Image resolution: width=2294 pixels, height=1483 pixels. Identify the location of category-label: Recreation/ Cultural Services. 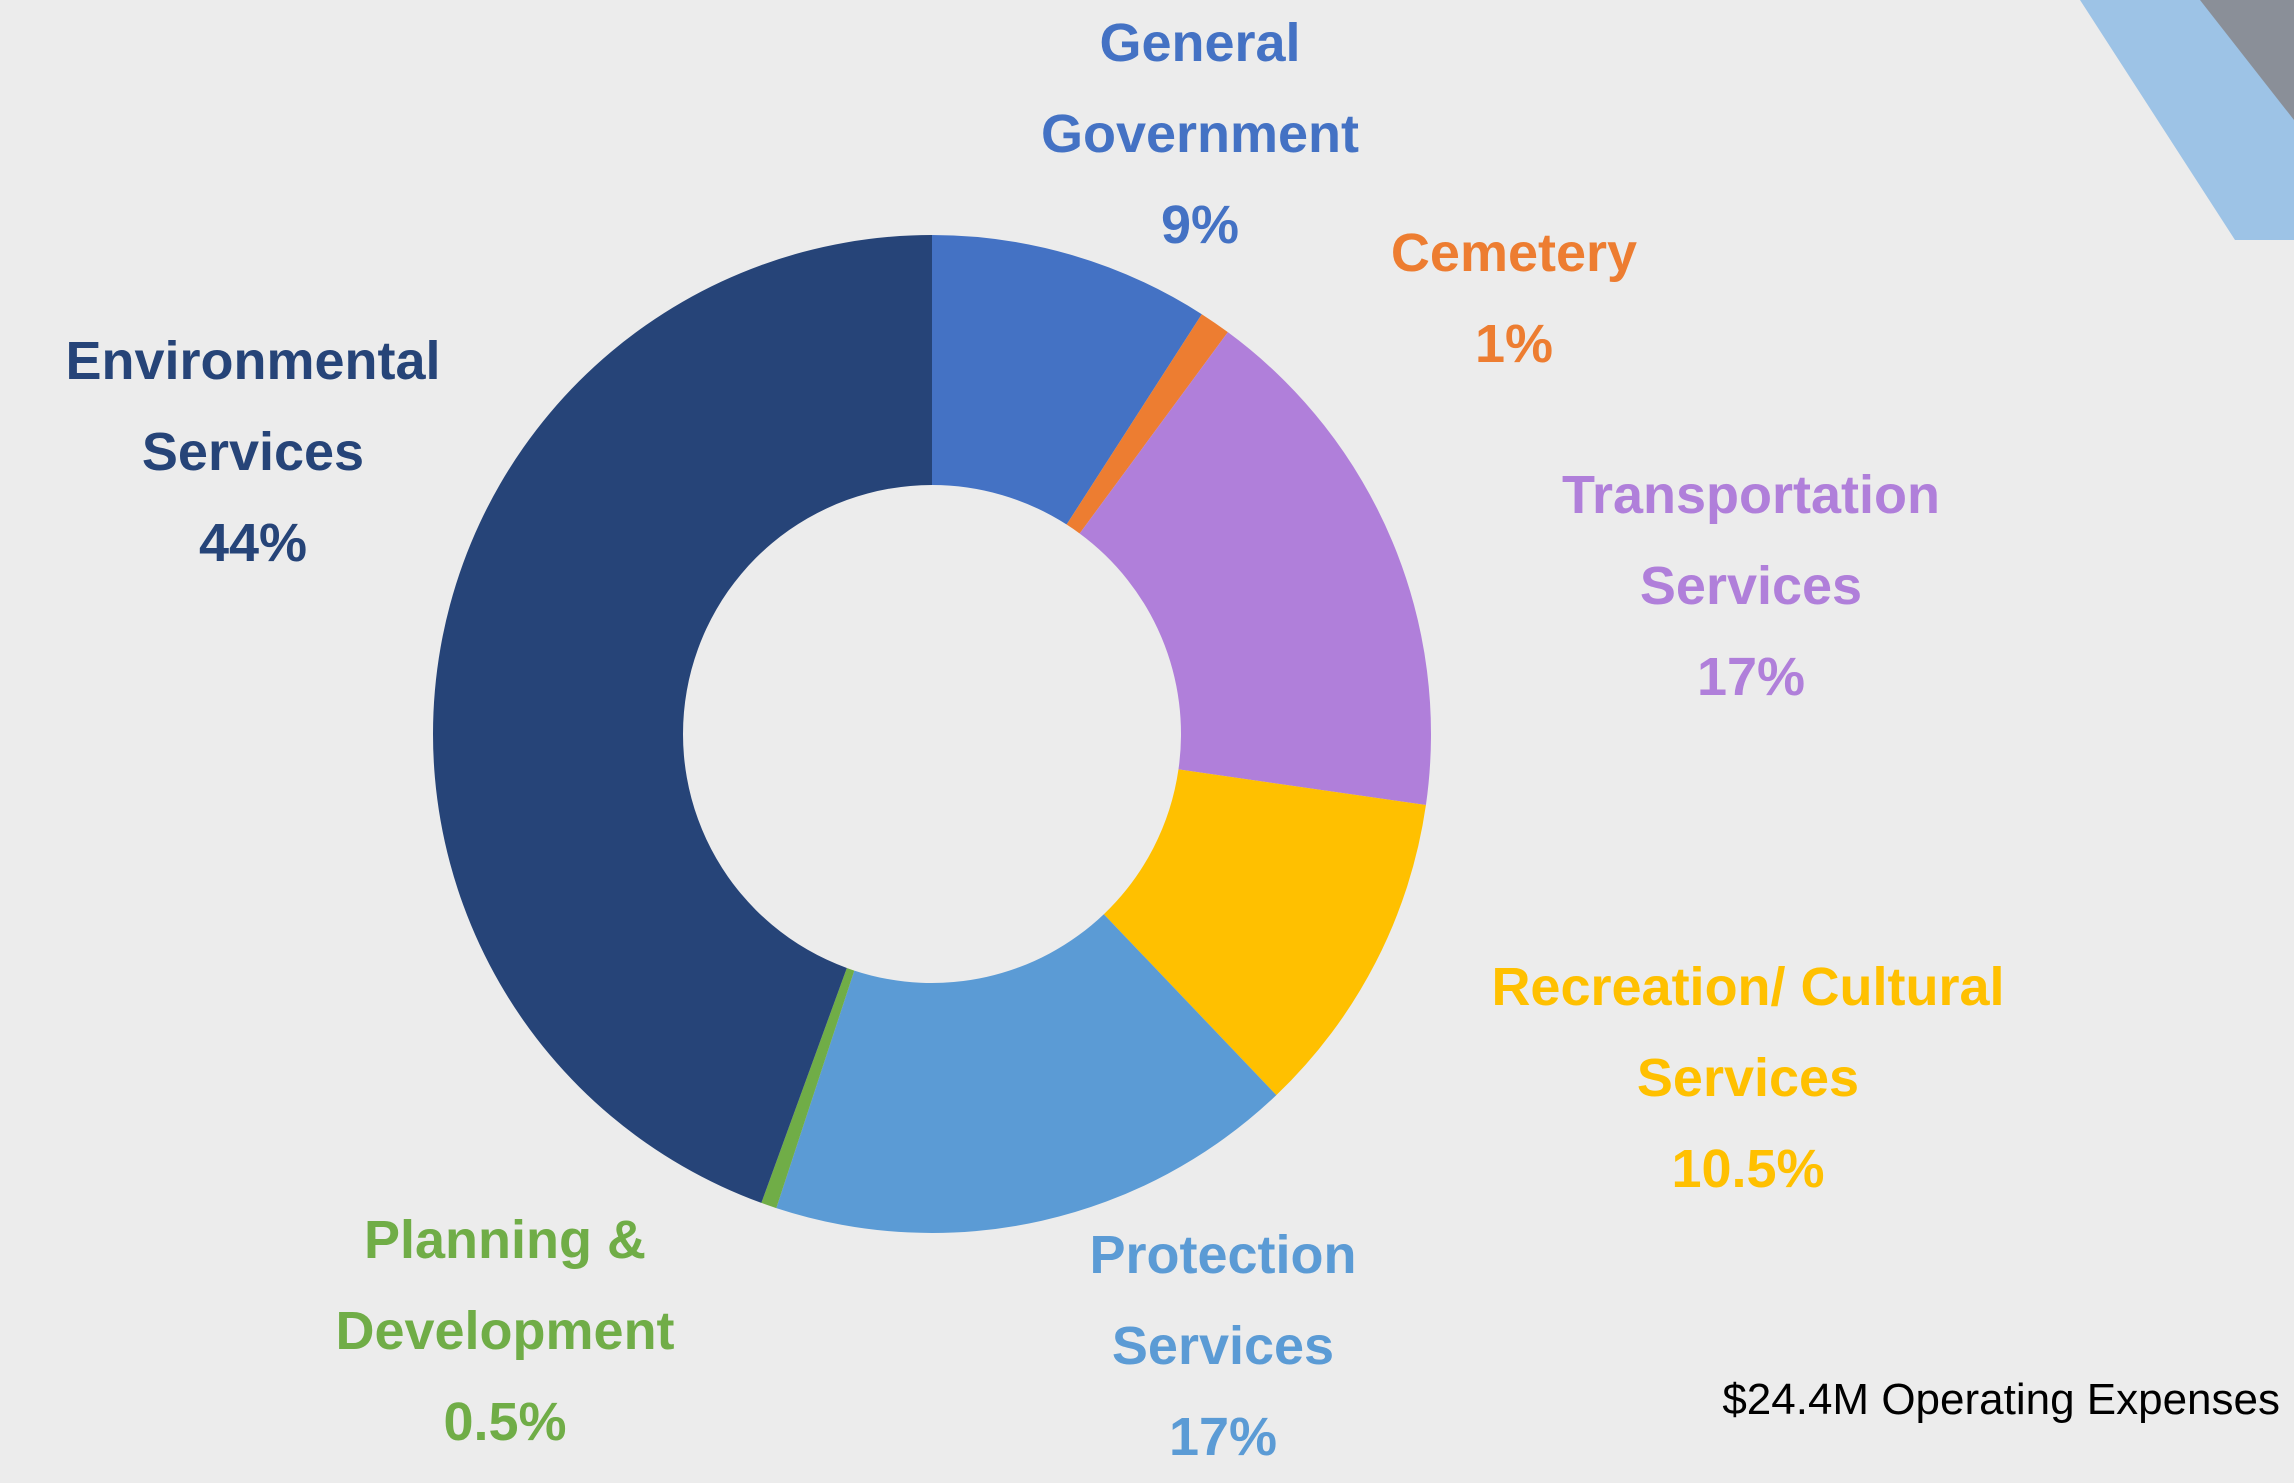
(1748, 1032).